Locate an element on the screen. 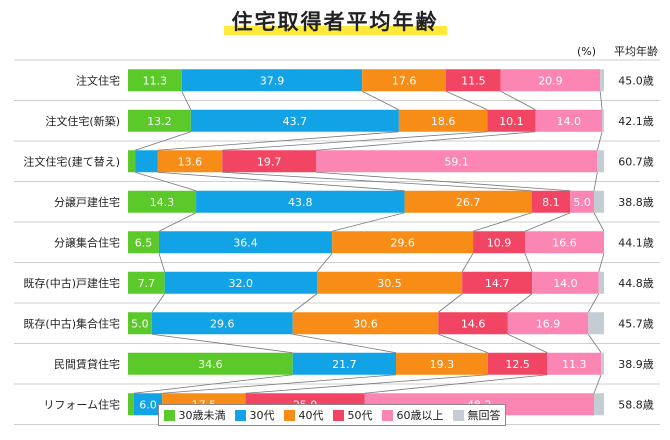 This screenshot has height=440, width=670. data-label: 29.6 is located at coordinates (402, 242).